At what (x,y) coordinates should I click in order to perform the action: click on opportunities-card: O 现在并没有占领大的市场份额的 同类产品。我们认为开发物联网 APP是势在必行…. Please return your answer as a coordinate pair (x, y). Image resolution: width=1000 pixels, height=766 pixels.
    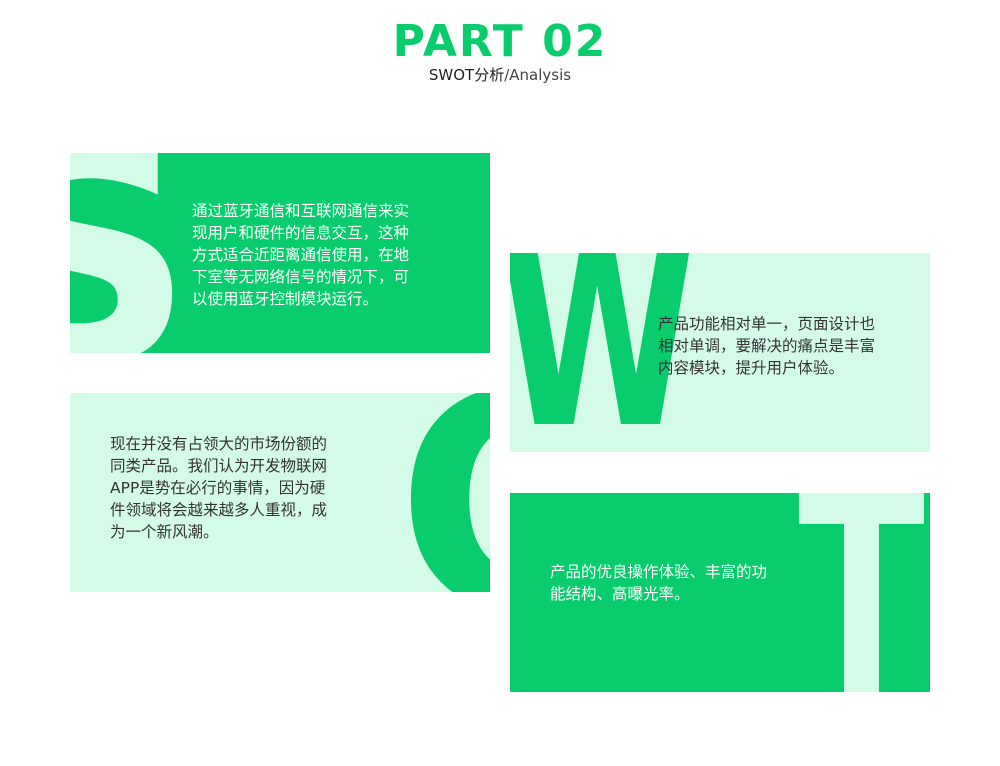
    Looking at the image, I should click on (280, 492).